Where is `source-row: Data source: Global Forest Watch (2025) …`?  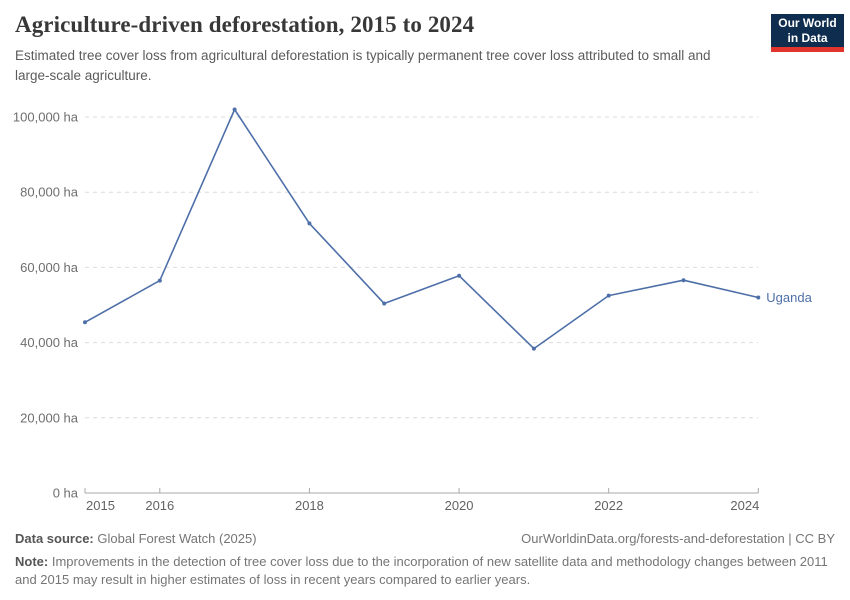
source-row: Data source: Global Forest Watch (2025) … is located at coordinates (425, 538).